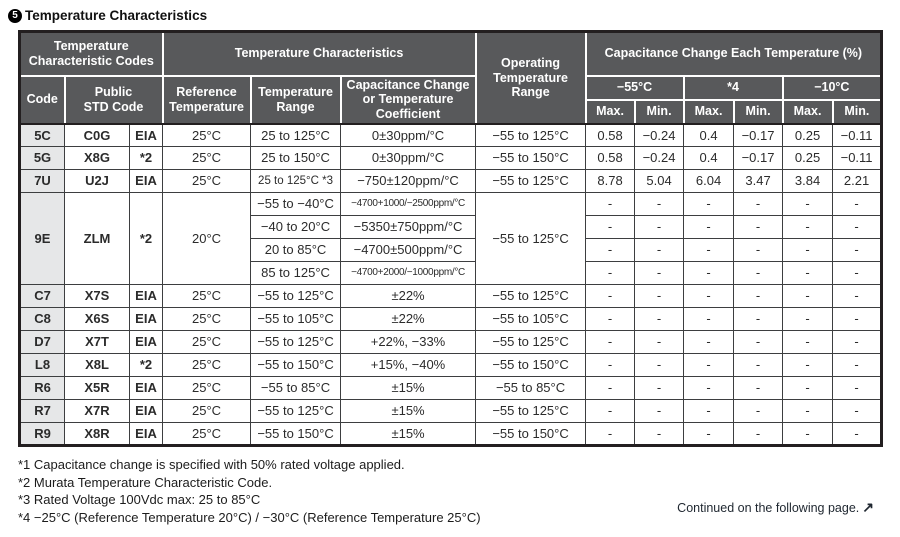 This screenshot has height=537, width=900. What do you see at coordinates (42, 135) in the screenshot?
I see `cell-code: 5C` at bounding box center [42, 135].